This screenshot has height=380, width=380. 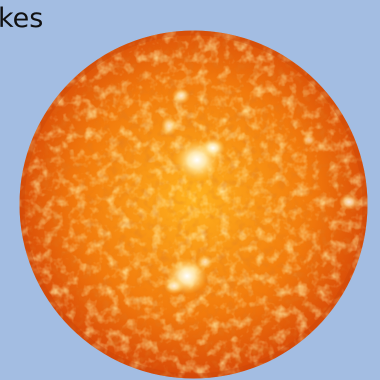 What do you see at coordinates (22, 18) in the screenshot?
I see `caption-text: kes` at bounding box center [22, 18].